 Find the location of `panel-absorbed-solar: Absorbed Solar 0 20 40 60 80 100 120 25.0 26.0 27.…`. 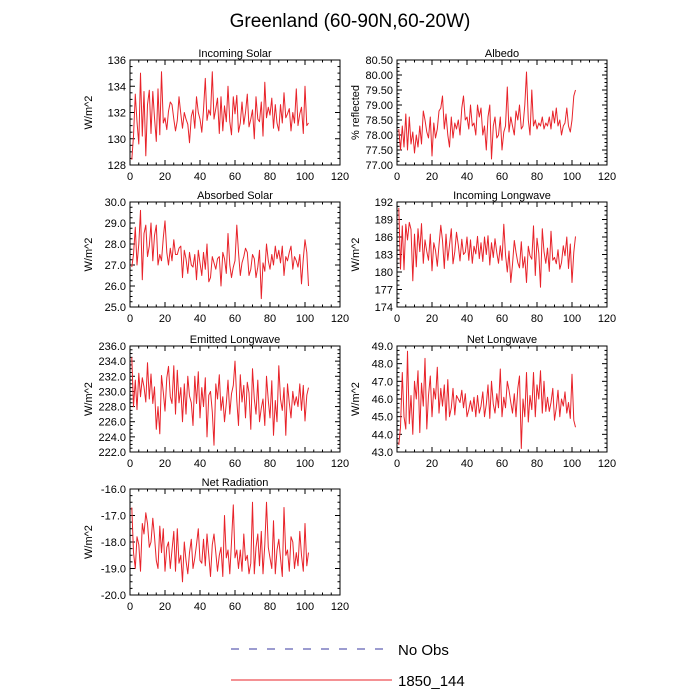

panel-absorbed-solar: Absorbed Solar 0 20 40 60 80 100 120 25.0 26.0 27.… is located at coordinates (216, 257).